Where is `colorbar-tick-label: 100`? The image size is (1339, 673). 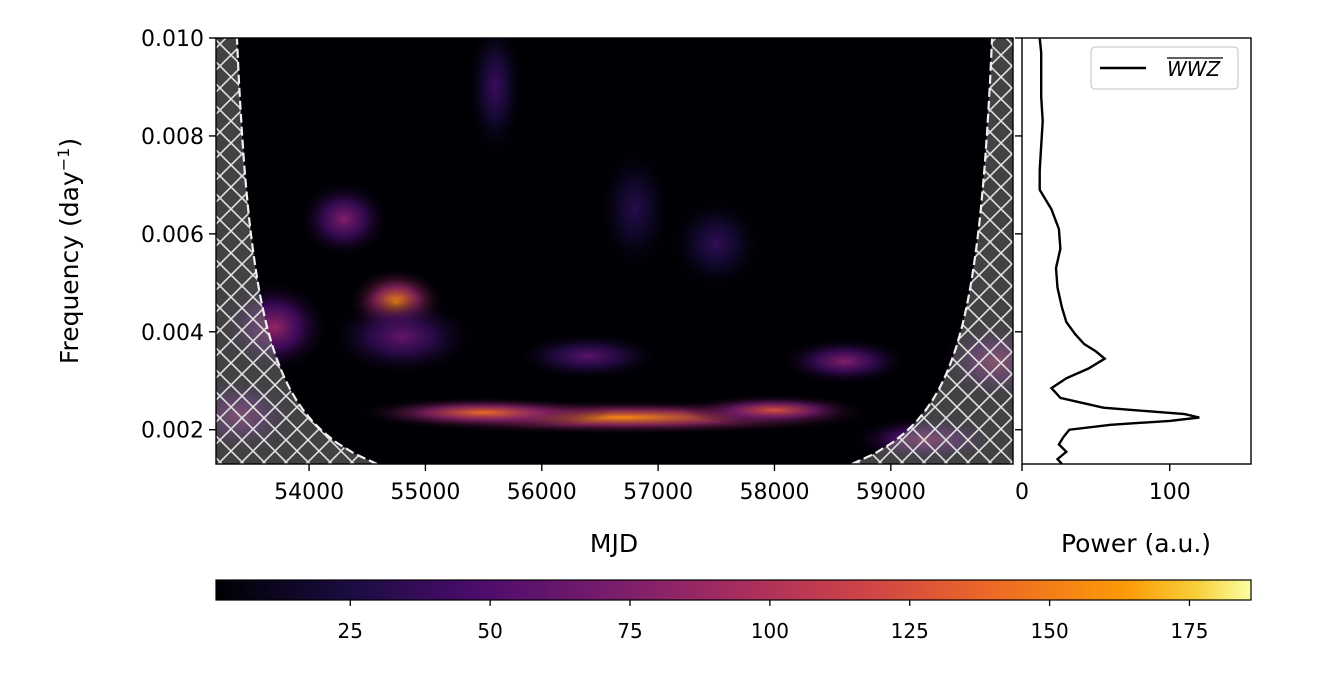
colorbar-tick-label: 100 is located at coordinates (770, 631).